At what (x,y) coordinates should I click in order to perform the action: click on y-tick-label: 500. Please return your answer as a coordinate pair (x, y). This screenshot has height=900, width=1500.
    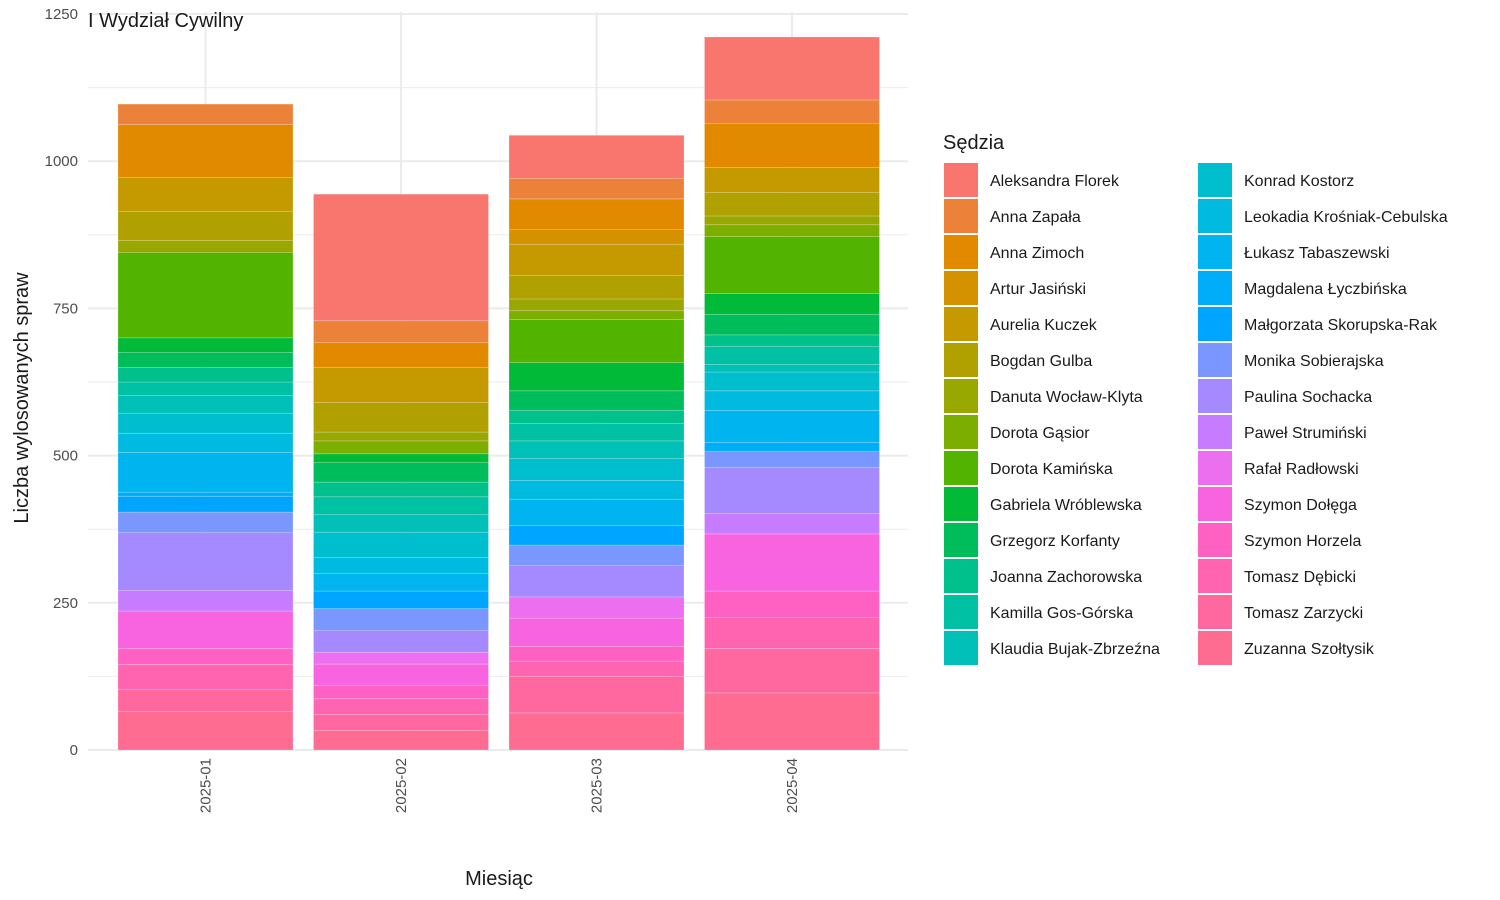
    Looking at the image, I should click on (65, 456).